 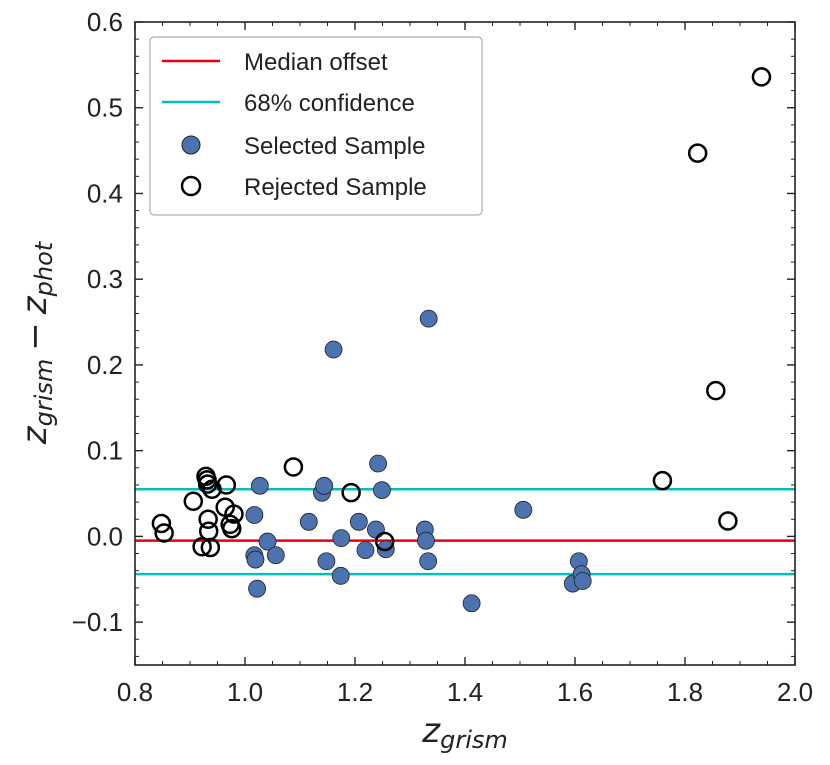 I want to click on x-tick-label: 1.0, so click(x=245, y=692).